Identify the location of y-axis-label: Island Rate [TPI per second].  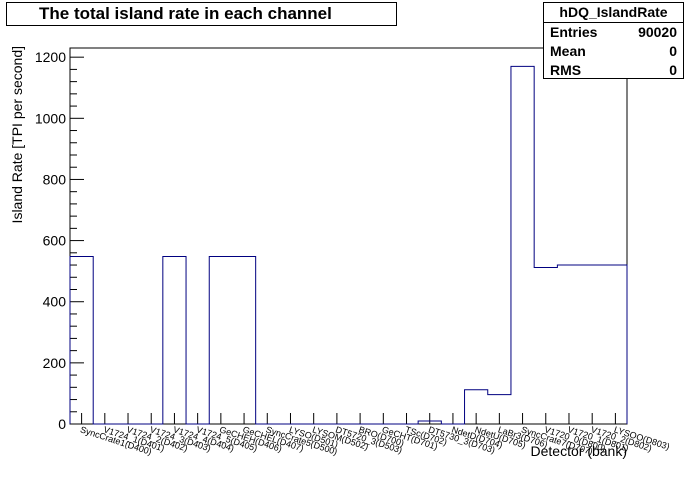
(17, 134).